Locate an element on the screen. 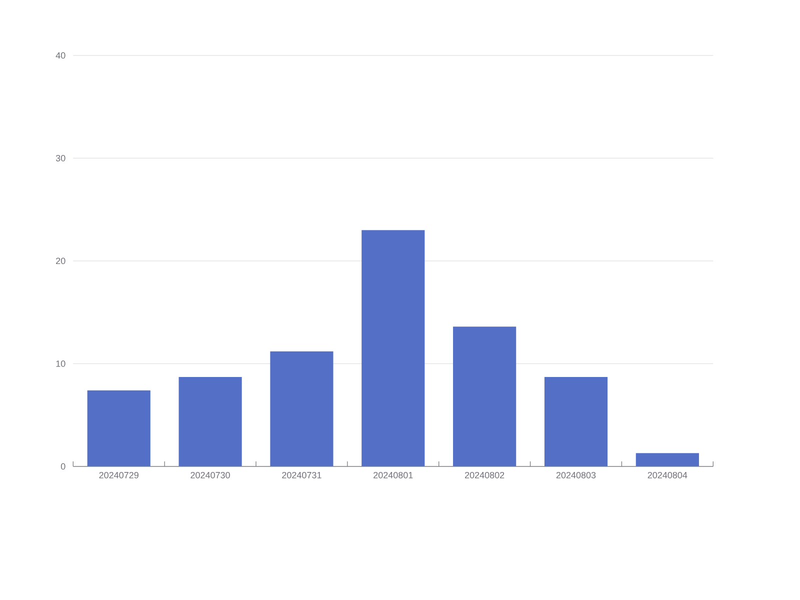 This screenshot has width=800, height=600. x-tick-label: 20240803 is located at coordinates (576, 475).